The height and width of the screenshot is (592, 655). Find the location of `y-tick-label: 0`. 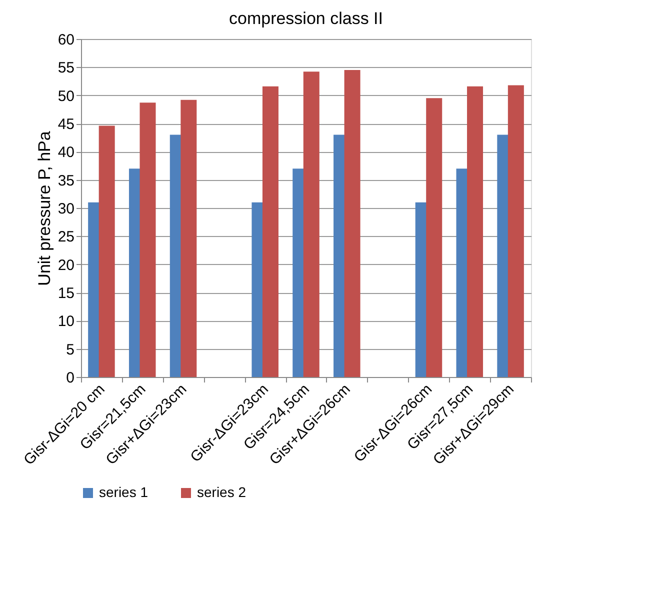

y-tick-label: 0 is located at coordinates (70, 378).